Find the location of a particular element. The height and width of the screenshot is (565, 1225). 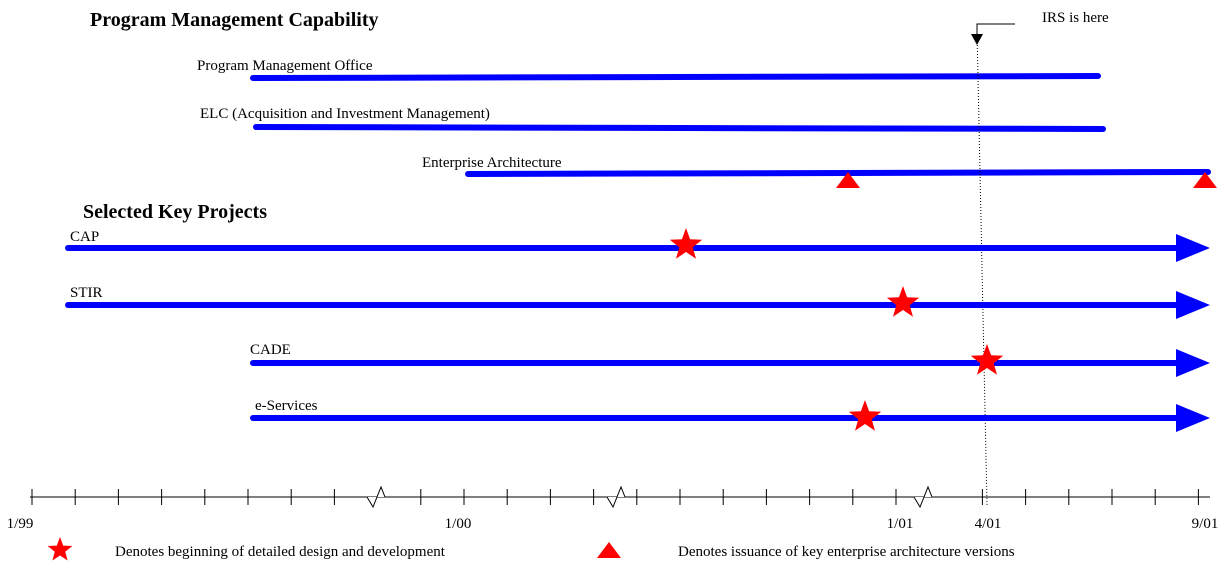

axis-label: 1/99 is located at coordinates (20, 524).